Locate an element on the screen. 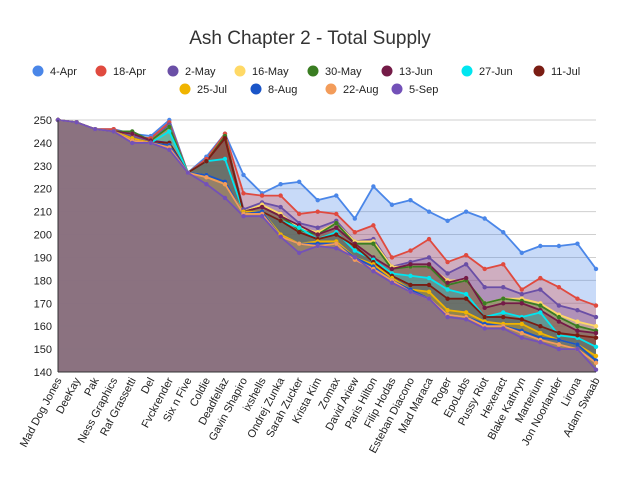 This screenshot has width=620, height=496. legend-item: 11-Jul is located at coordinates (556, 71).